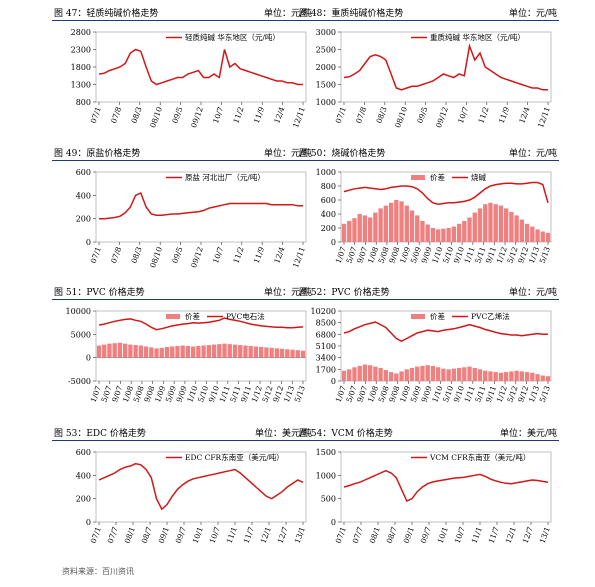 The width and height of the screenshot is (595, 587). I want to click on series-line-原盐 河北出厂（元/吨）, so click(201, 205).